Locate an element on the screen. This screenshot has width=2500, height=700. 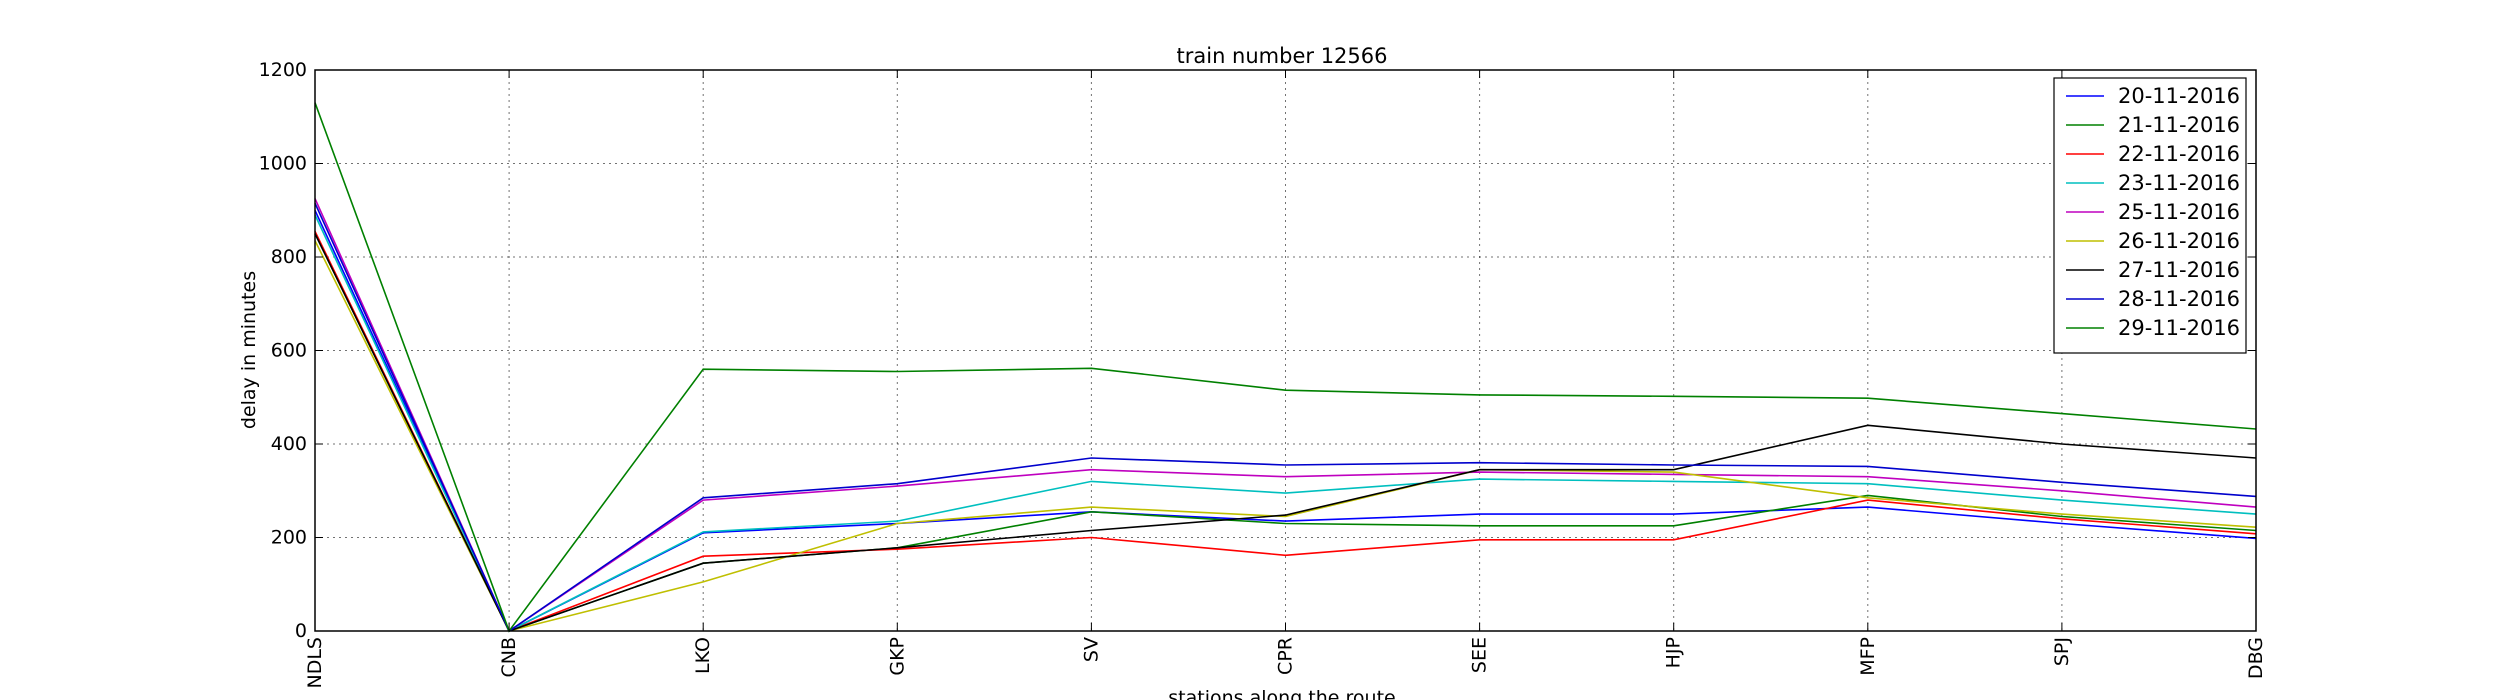
x-tick-label: GKP is located at coordinates (897, 656).